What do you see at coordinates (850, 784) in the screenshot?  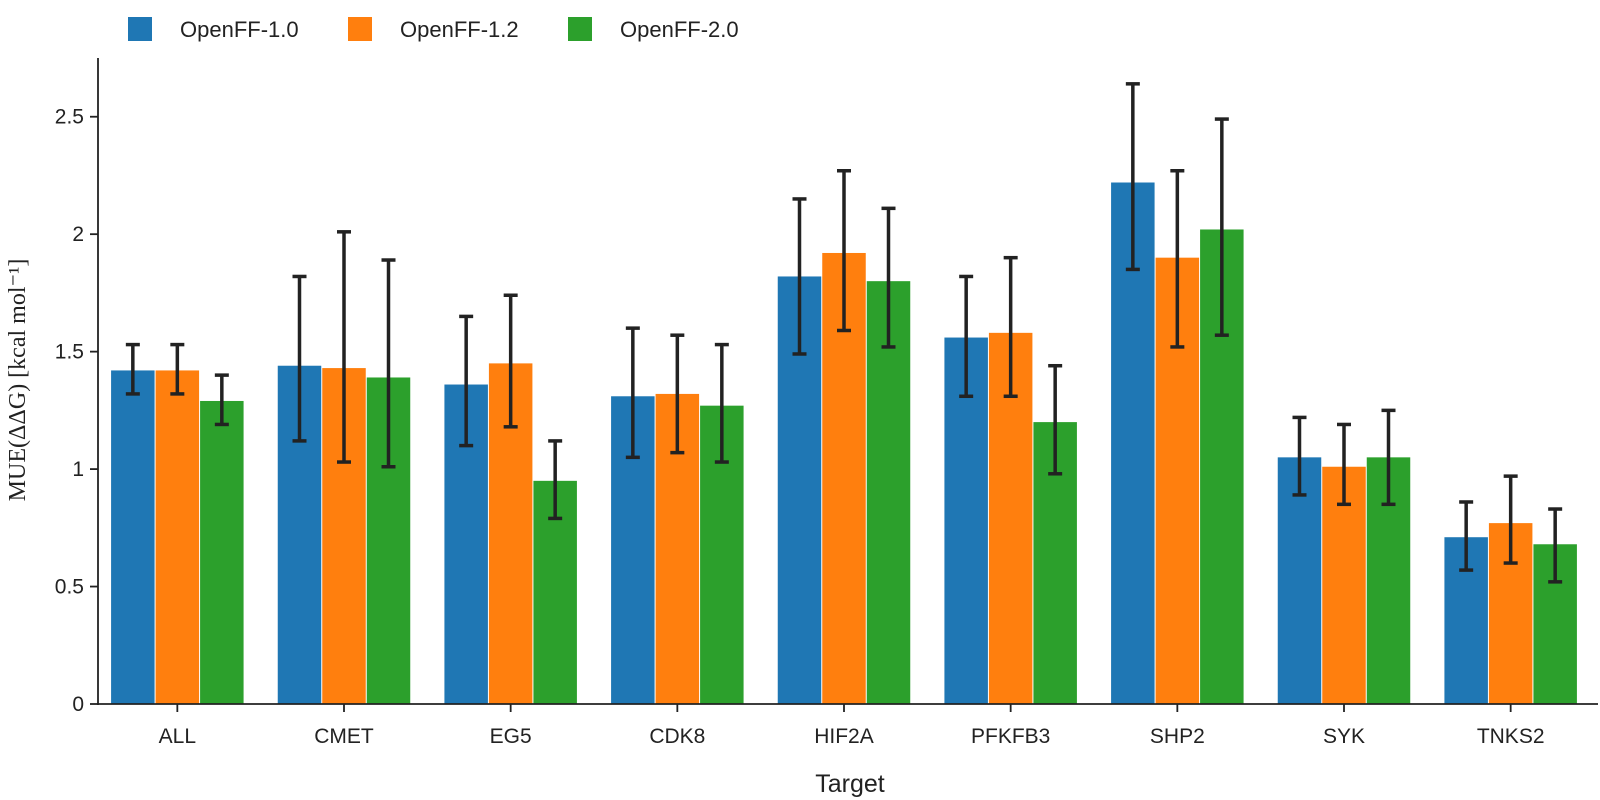 I see `x-axis-title: Target` at bounding box center [850, 784].